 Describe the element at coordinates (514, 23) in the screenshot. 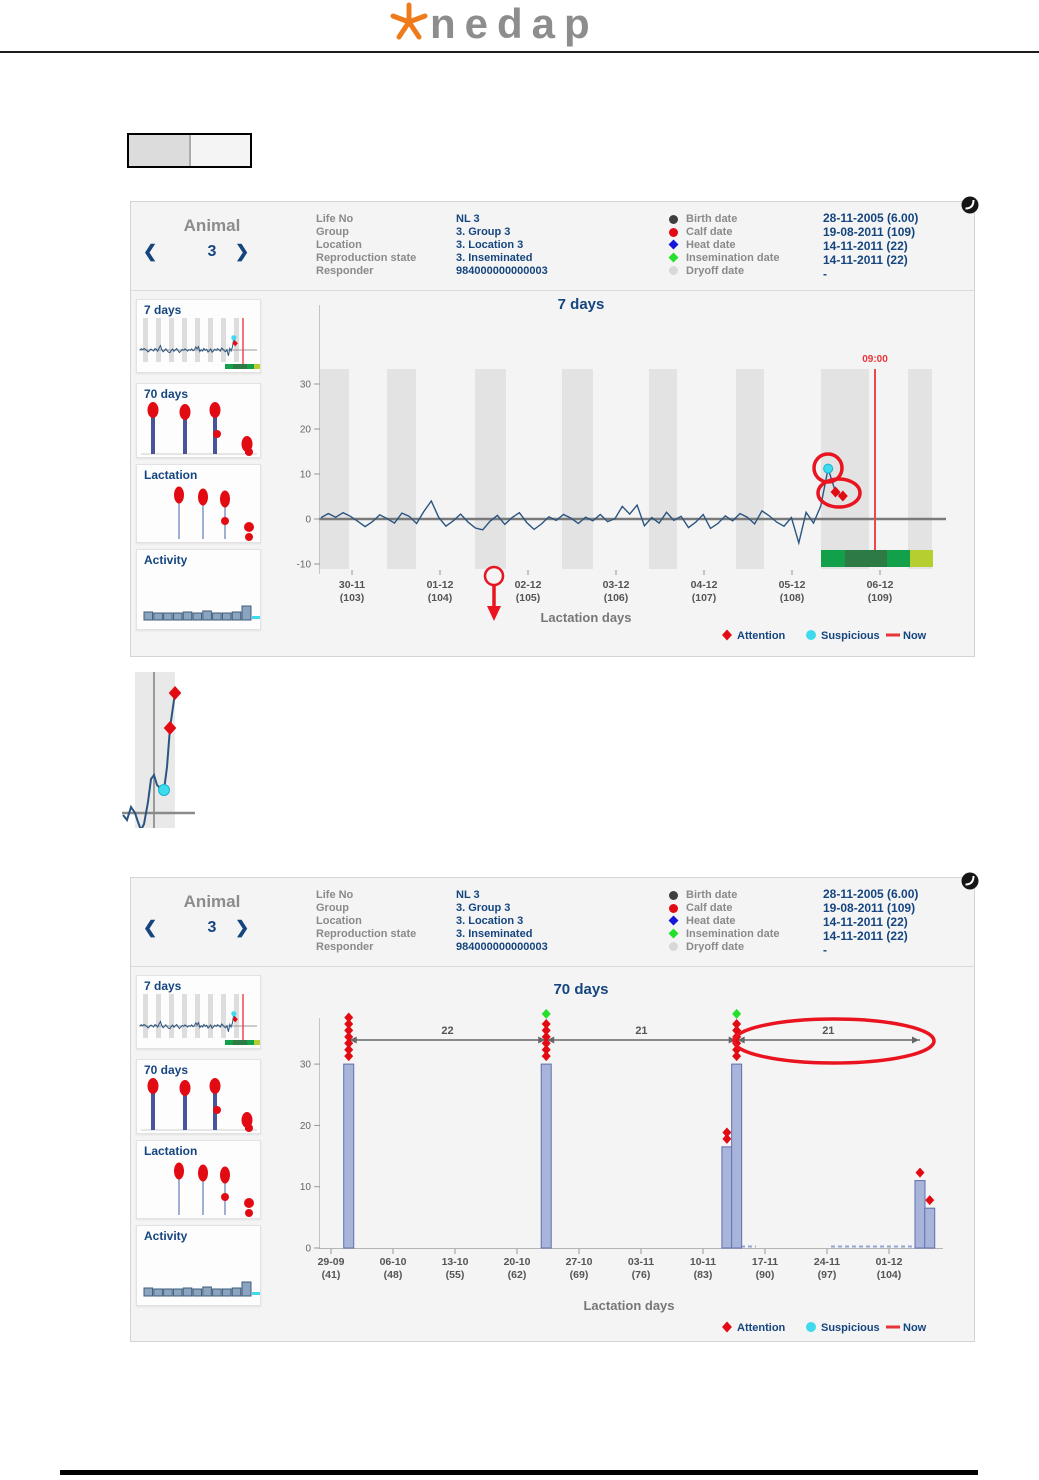

I see `nedap-wordmark: nedap` at that location.